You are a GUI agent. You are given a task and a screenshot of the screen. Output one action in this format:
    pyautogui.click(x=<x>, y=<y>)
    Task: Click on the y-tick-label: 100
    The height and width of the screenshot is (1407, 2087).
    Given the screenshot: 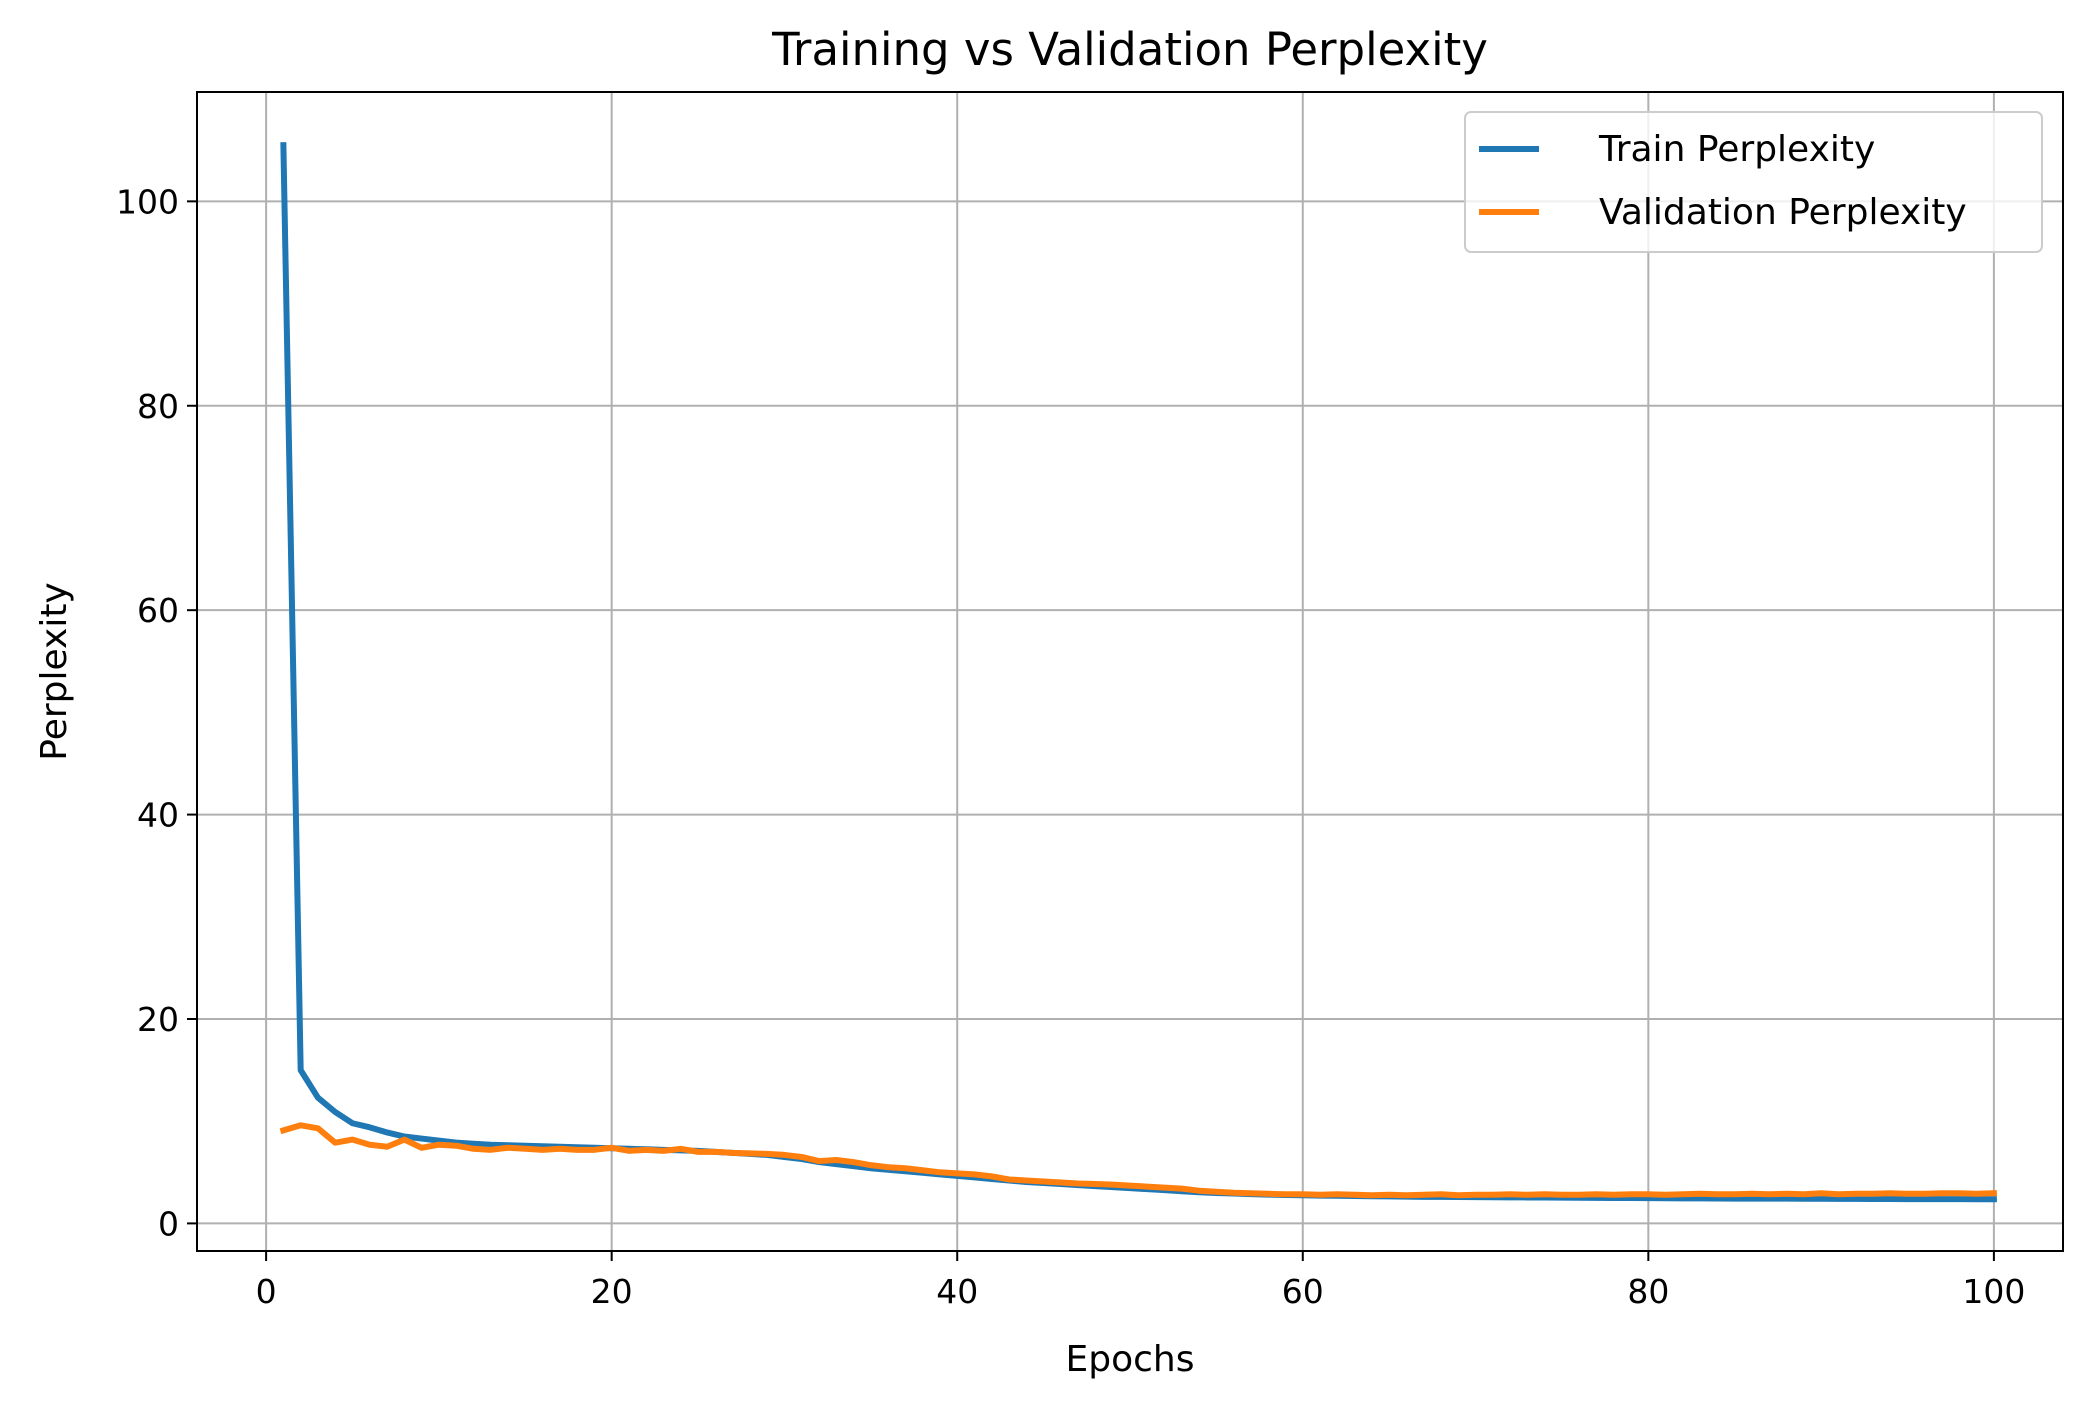 What is the action you would take?
    pyautogui.click(x=147, y=201)
    